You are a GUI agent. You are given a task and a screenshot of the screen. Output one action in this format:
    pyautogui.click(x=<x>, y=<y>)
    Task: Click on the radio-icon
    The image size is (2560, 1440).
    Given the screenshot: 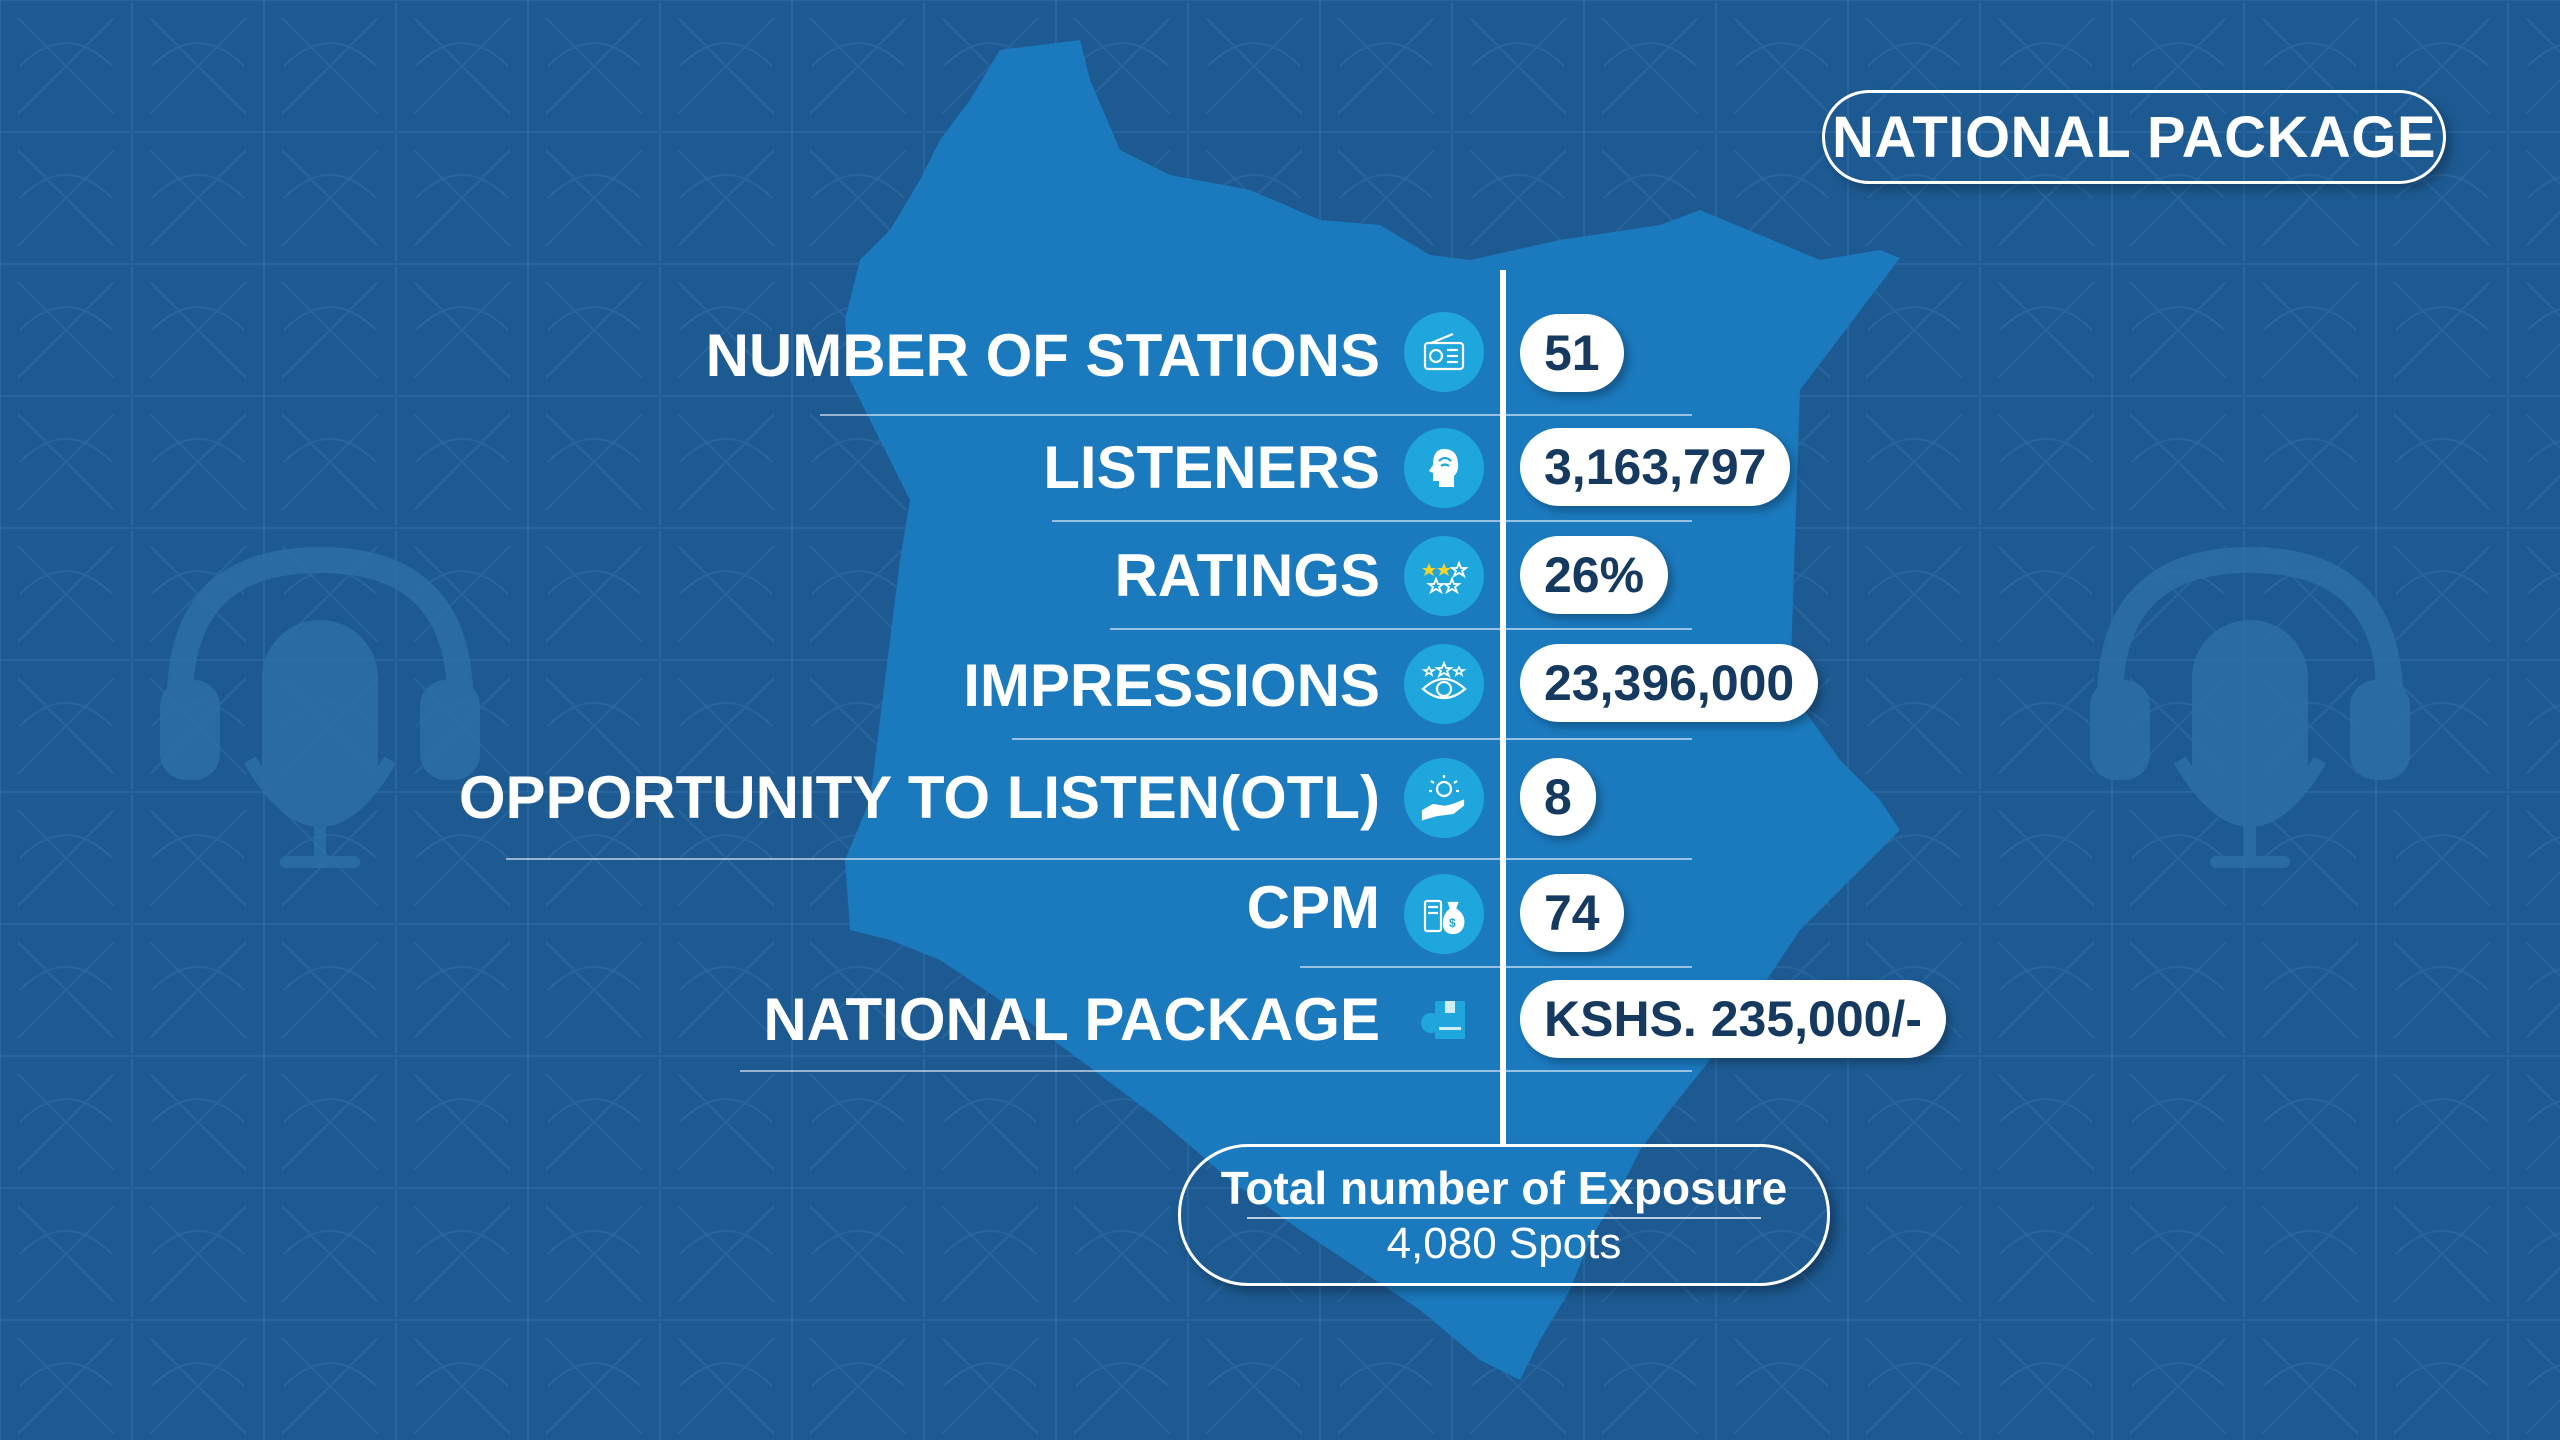 What is the action you would take?
    pyautogui.click(x=1444, y=352)
    